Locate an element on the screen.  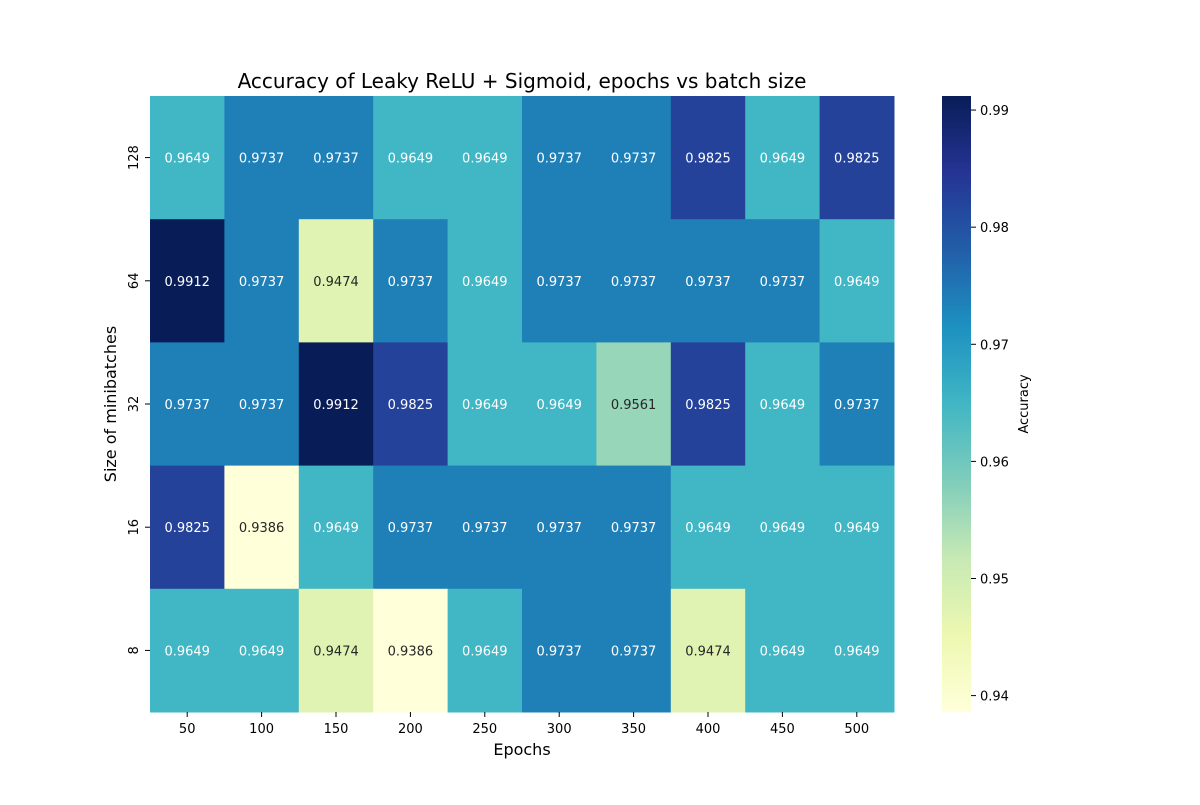
x-tick-label: 50 is located at coordinates (187, 729).